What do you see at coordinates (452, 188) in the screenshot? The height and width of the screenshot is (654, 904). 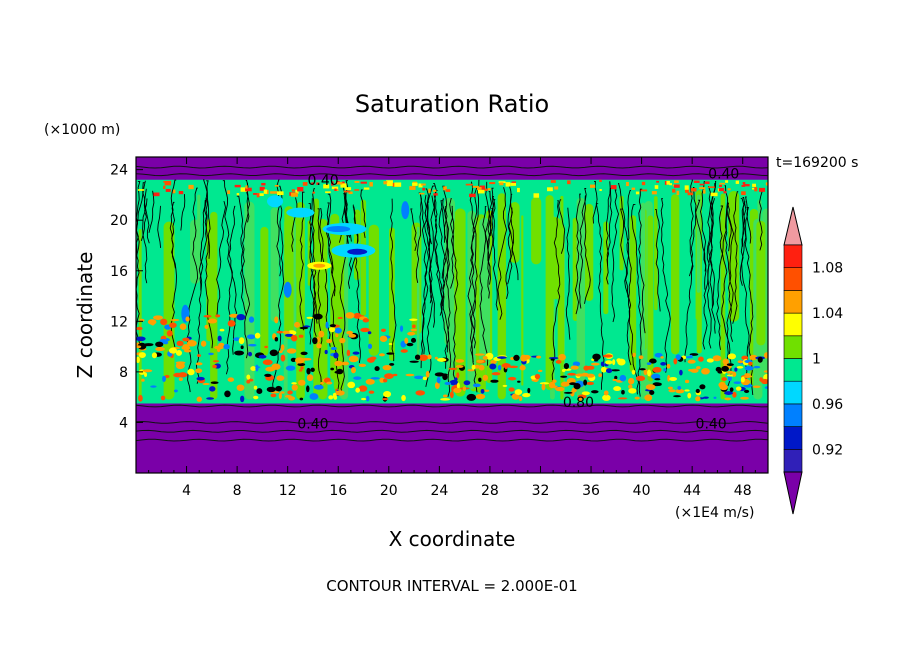 I see `upper-boundary-mix` at bounding box center [452, 188].